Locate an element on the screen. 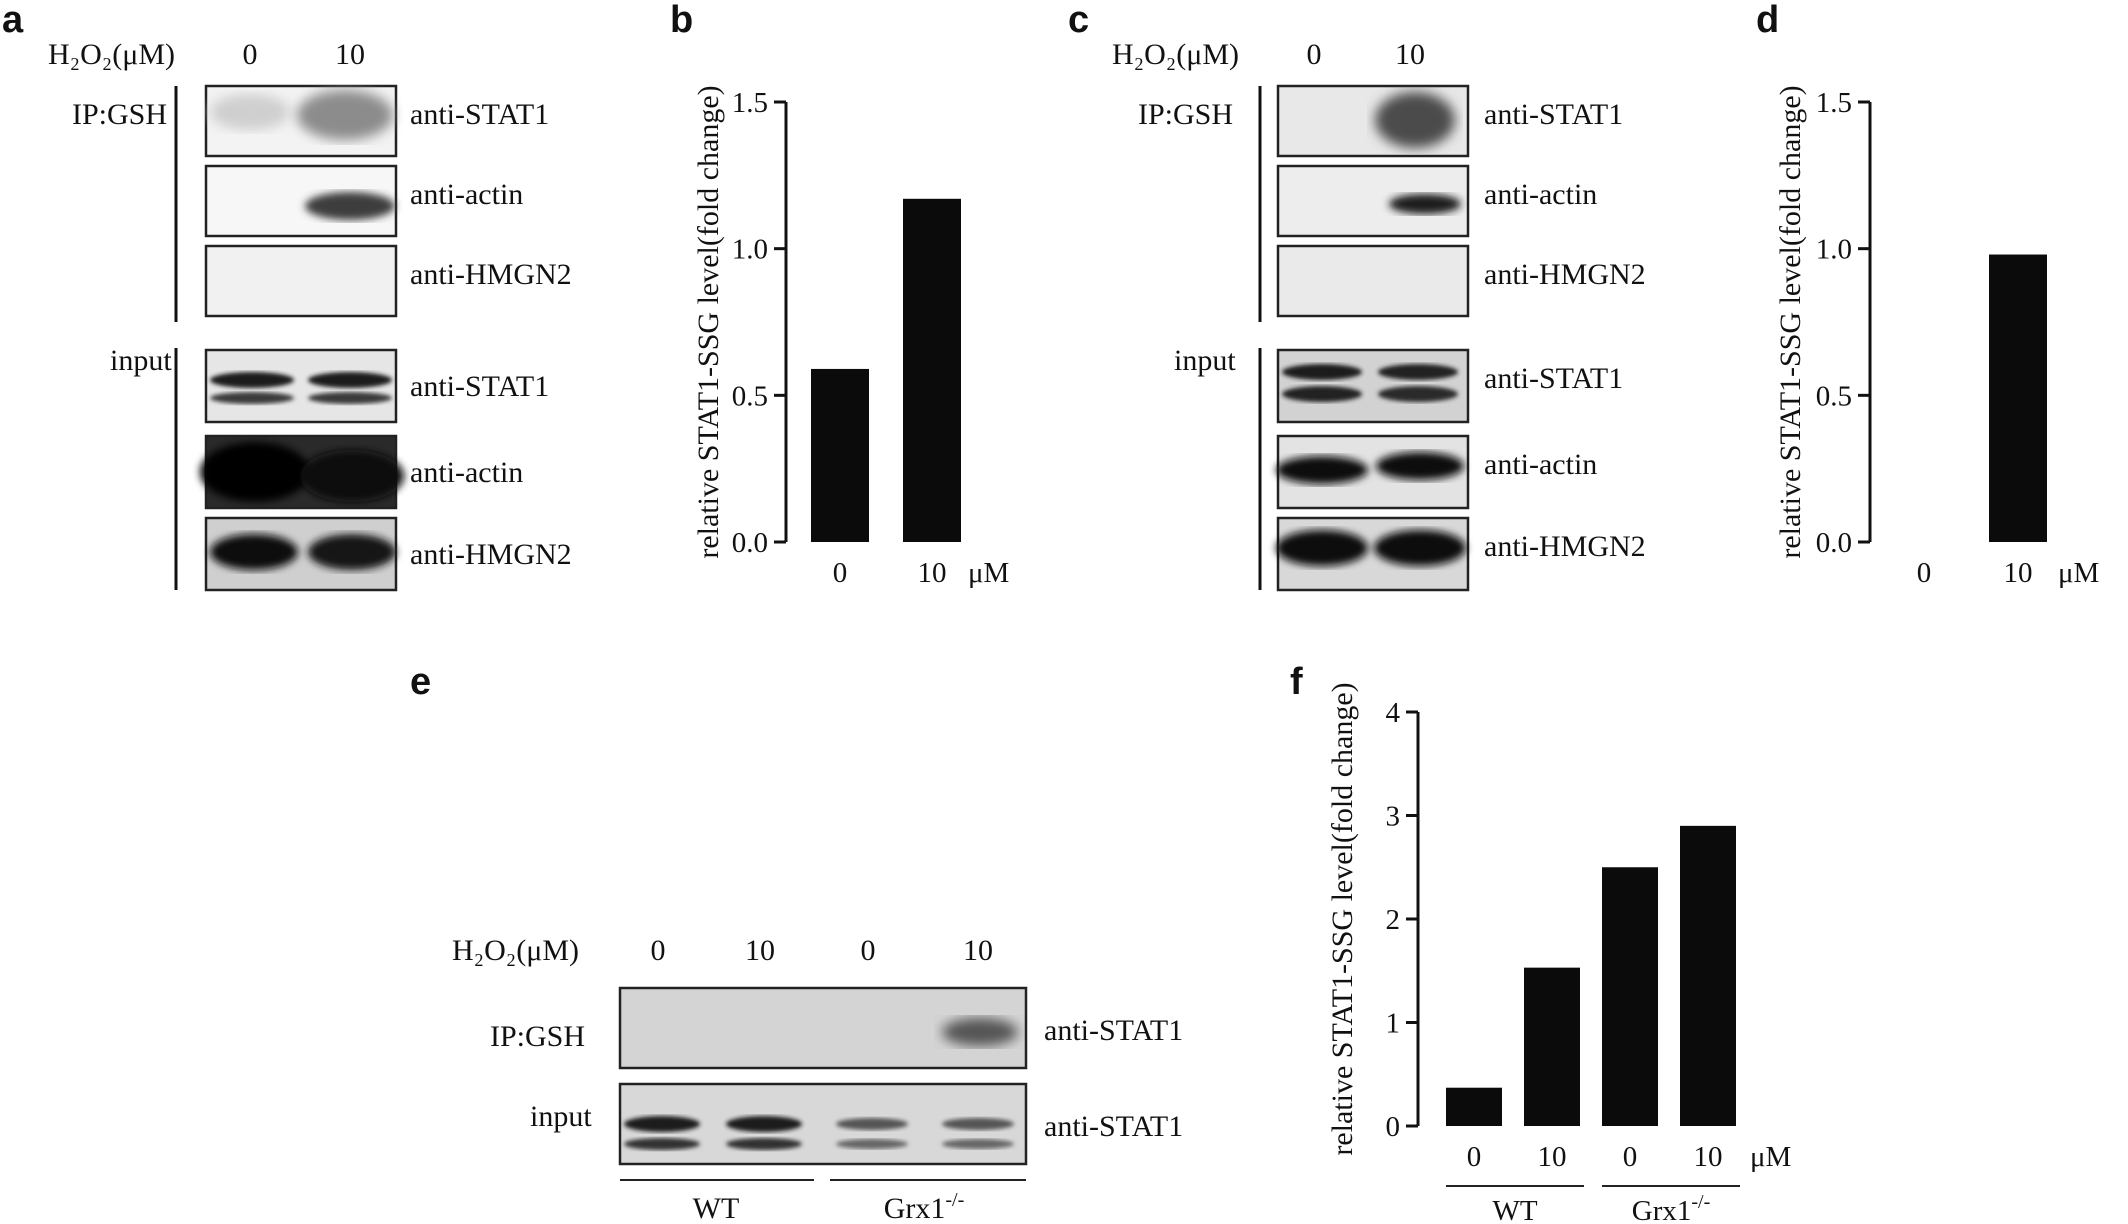 This screenshot has height=1224, width=2128. genotype-label: WT is located at coordinates (716, 1208).